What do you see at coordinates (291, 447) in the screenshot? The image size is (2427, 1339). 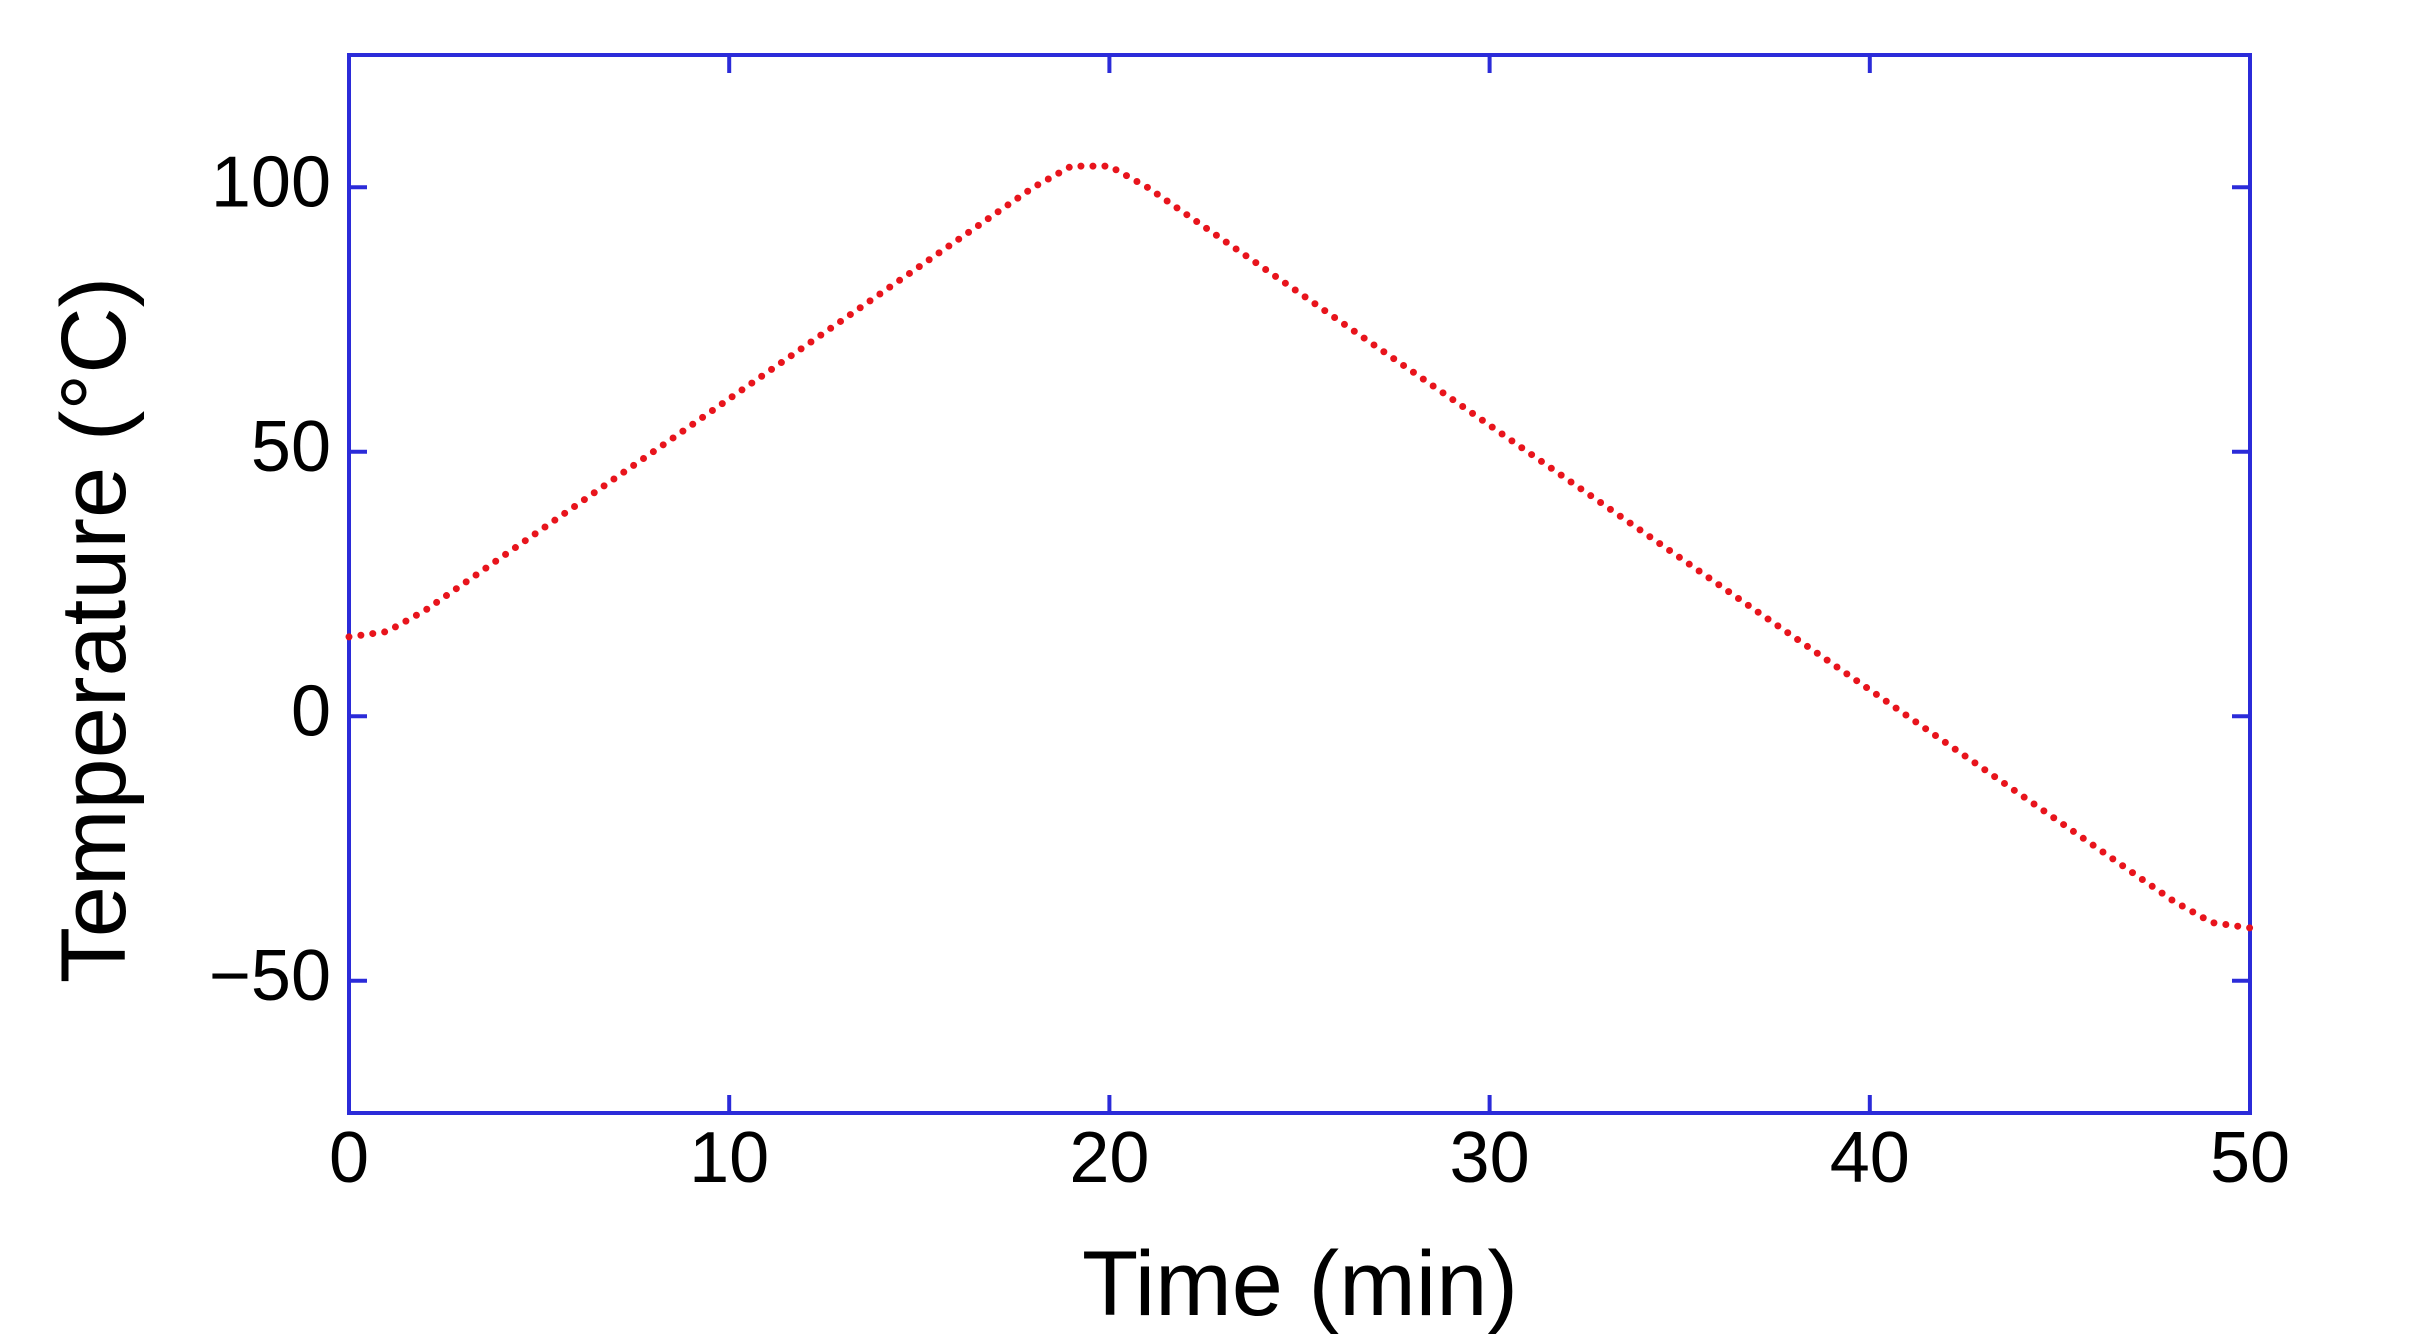 I see `y-tick-label: 50` at bounding box center [291, 447].